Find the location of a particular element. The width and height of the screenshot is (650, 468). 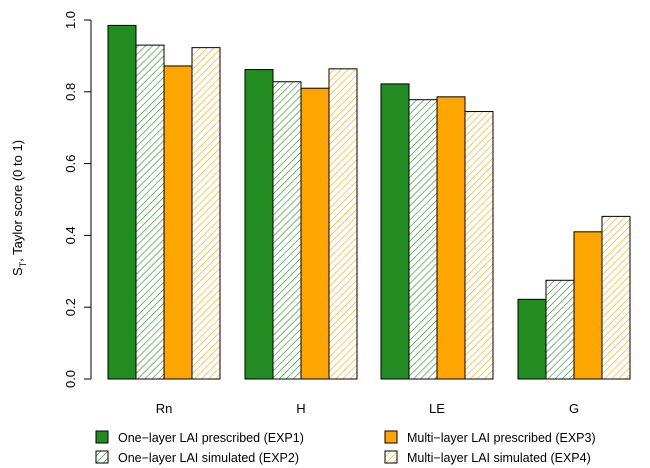

category-label: H is located at coordinates (300, 408).